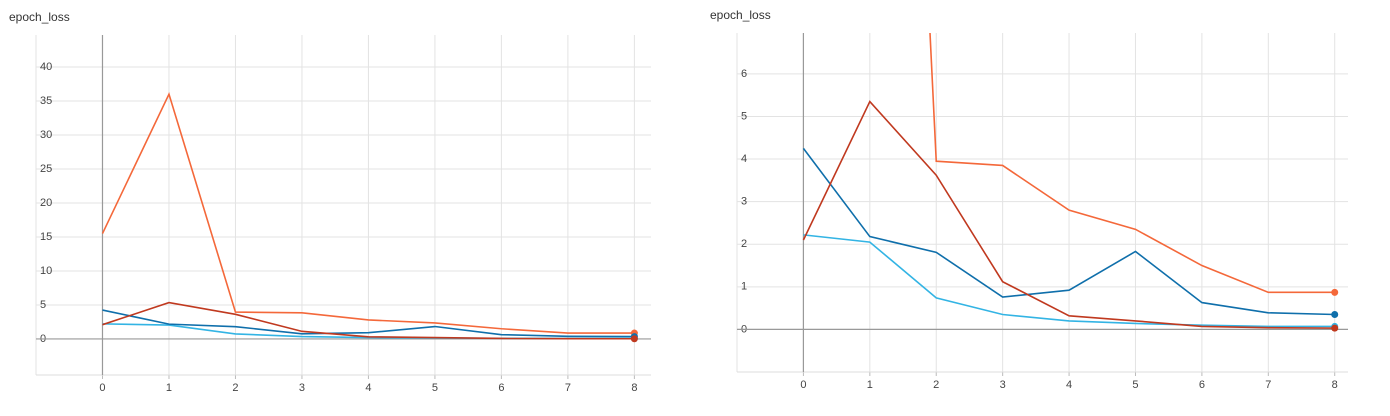  What do you see at coordinates (744, 74) in the screenshot?
I see `y-tick-label: 6` at bounding box center [744, 74].